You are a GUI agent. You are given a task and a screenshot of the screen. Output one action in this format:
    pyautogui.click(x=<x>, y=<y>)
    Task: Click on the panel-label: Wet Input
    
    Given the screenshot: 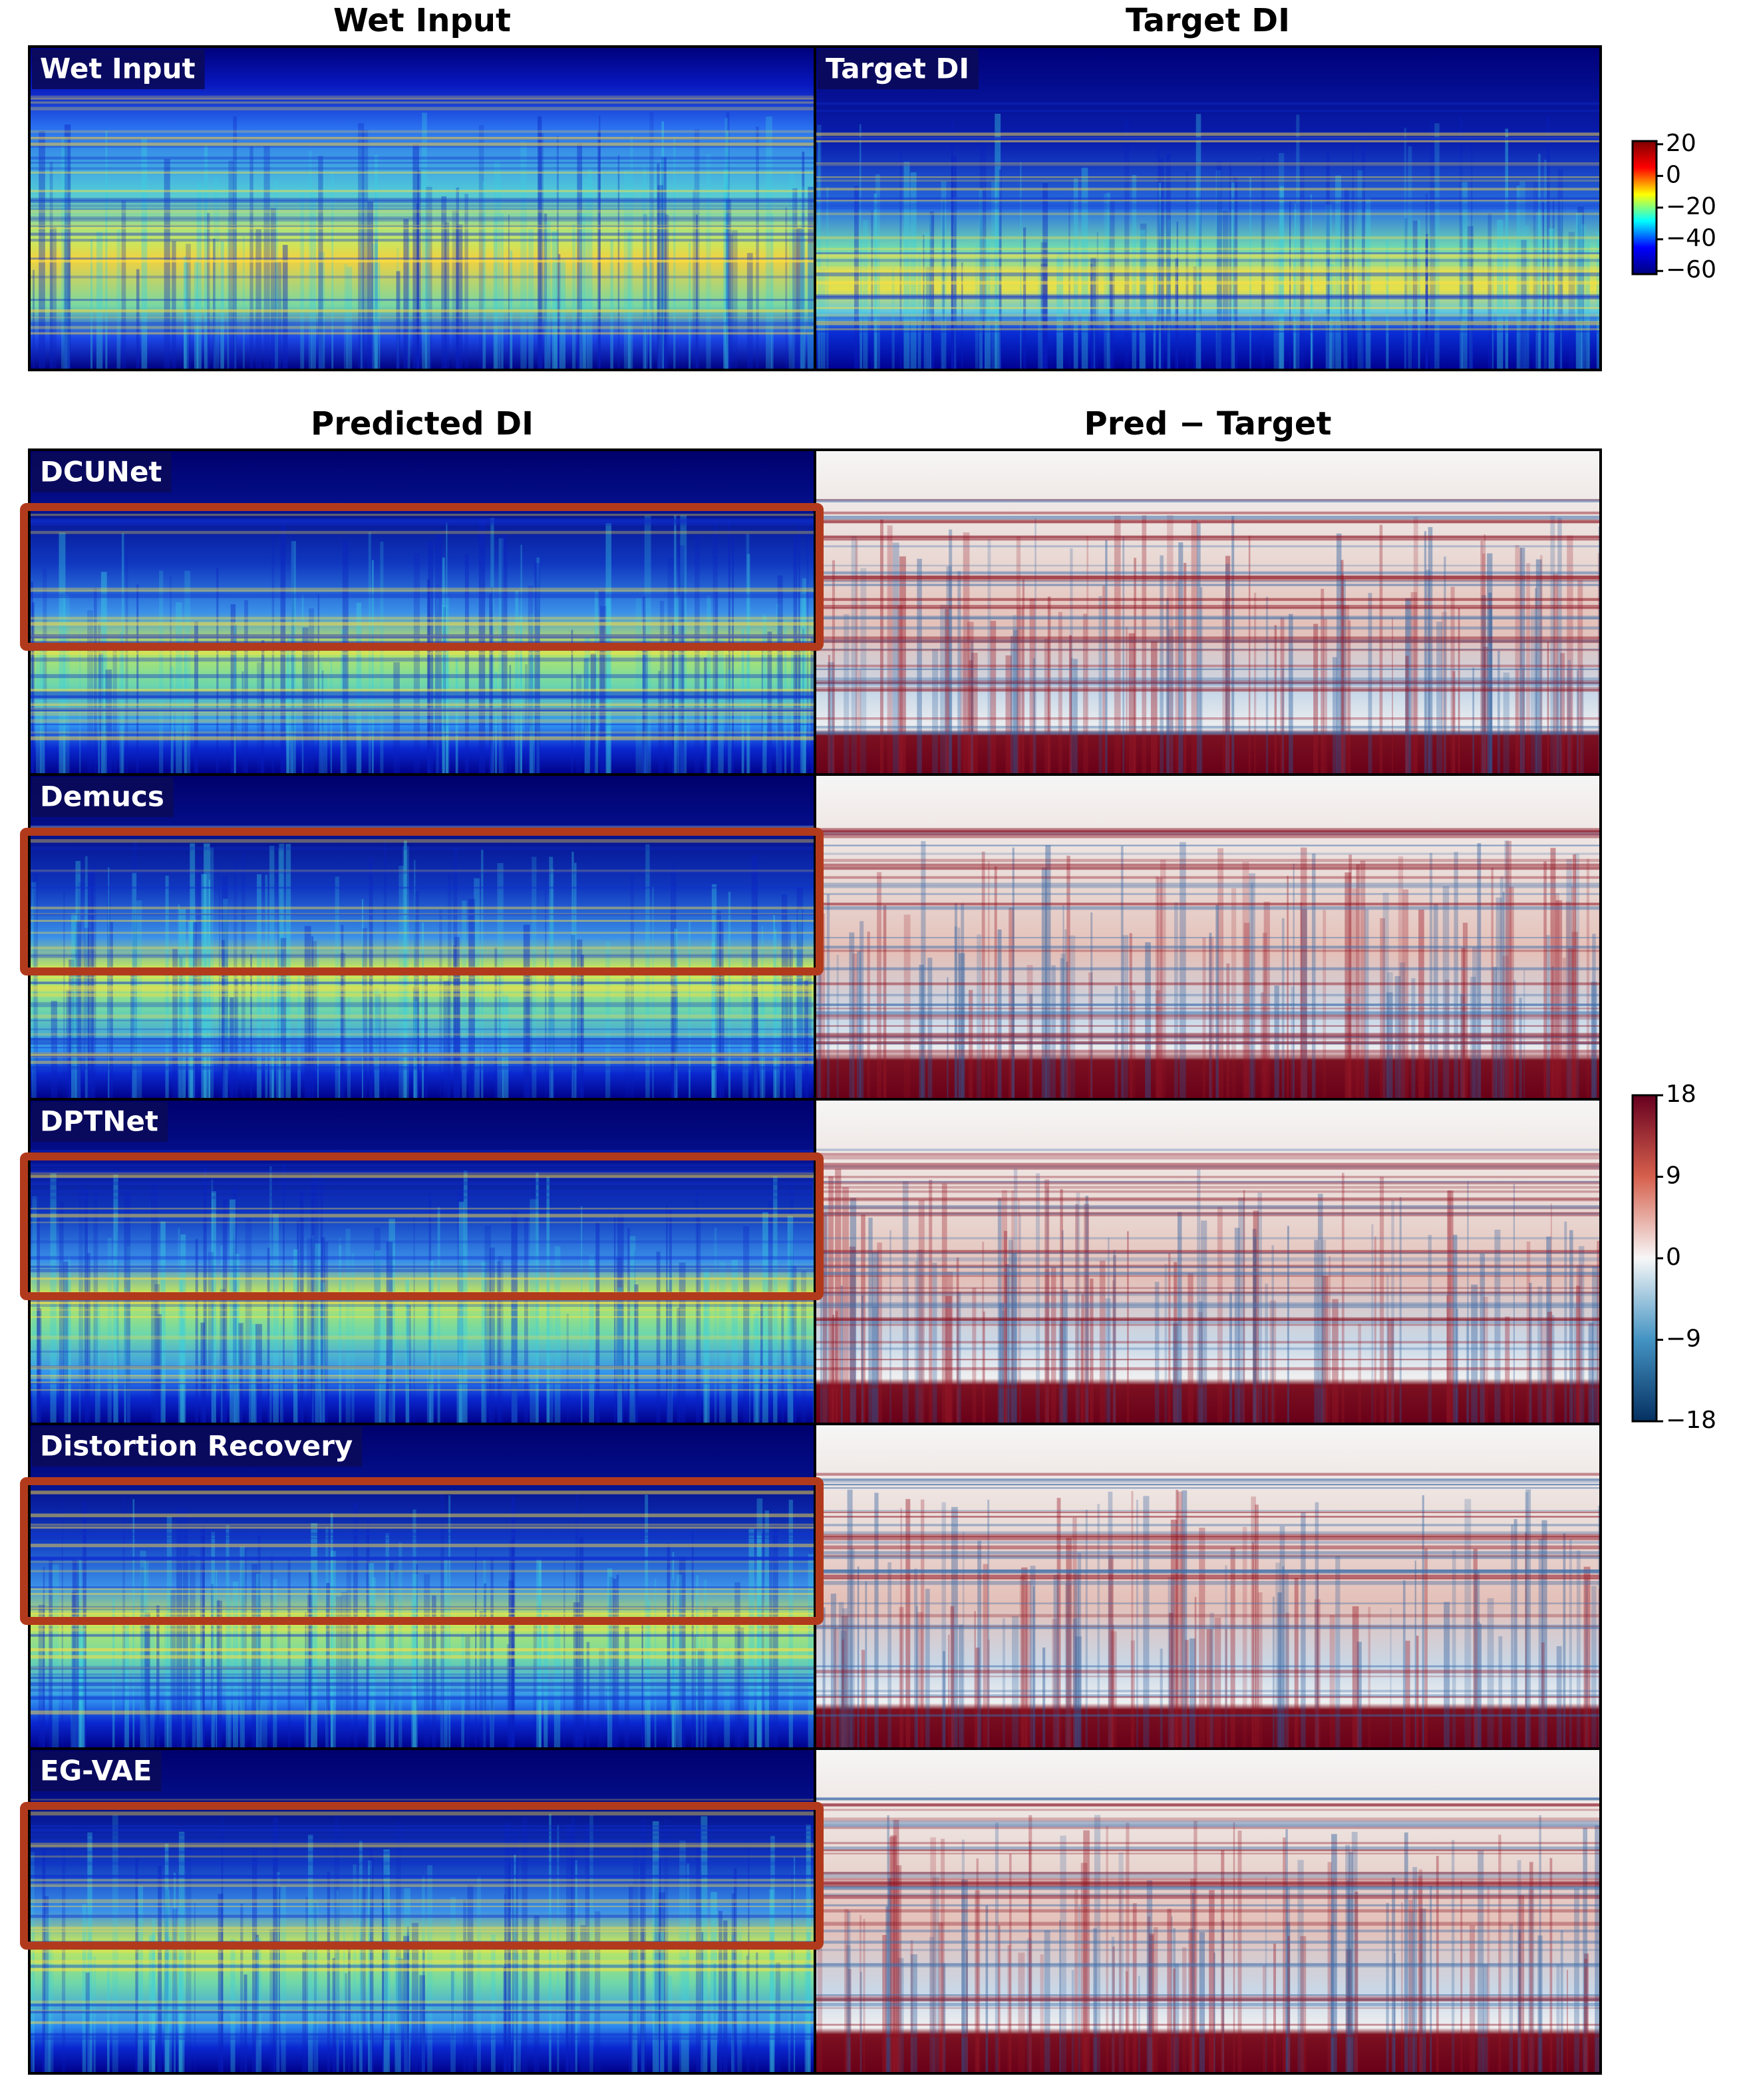 What is the action you would take?
    pyautogui.click(x=118, y=69)
    